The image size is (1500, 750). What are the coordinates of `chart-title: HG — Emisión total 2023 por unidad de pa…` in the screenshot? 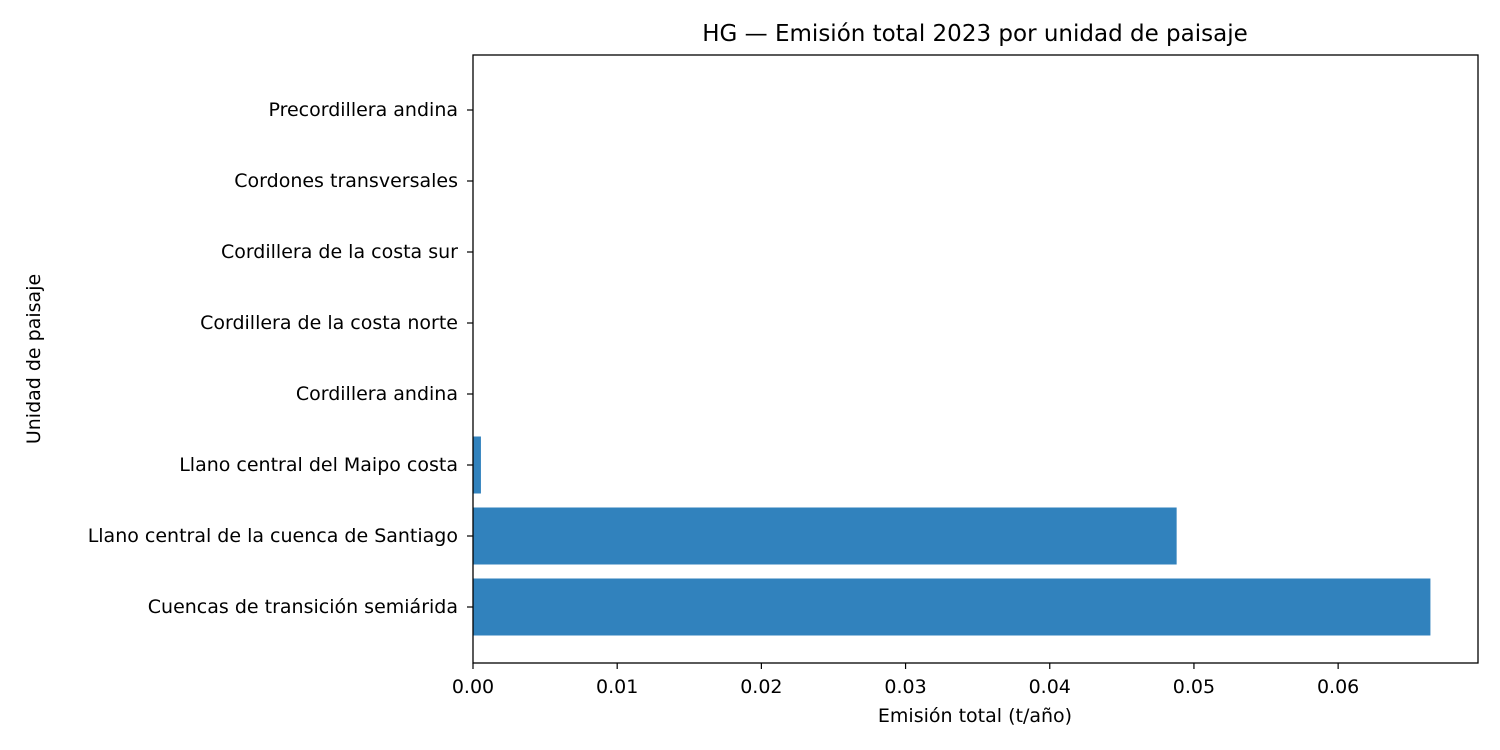 It's located at (975, 34).